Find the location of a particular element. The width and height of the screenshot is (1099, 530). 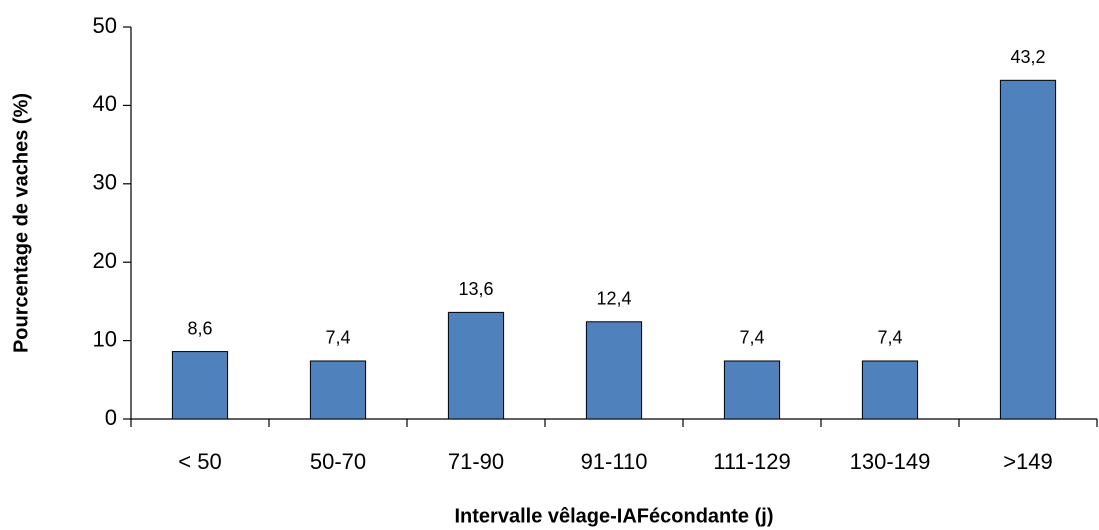

x-tick-label: 50-70 is located at coordinates (338, 461).